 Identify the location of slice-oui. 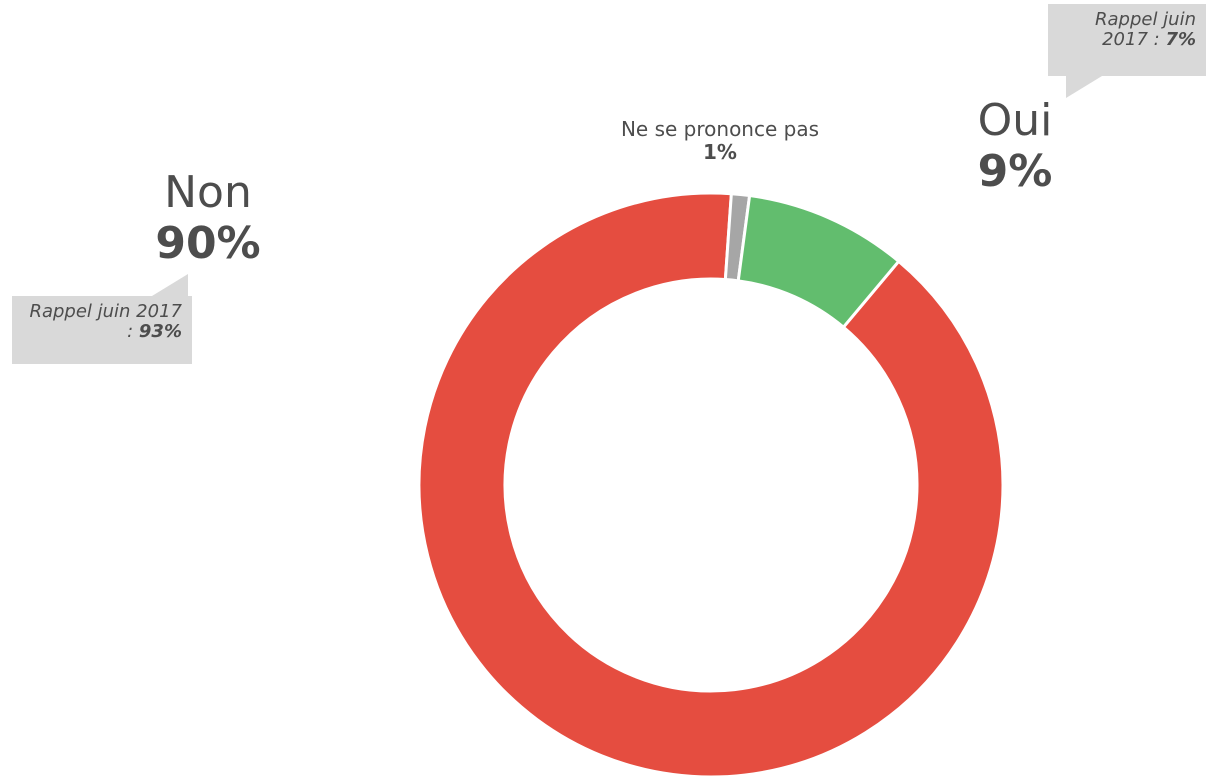
(818, 261).